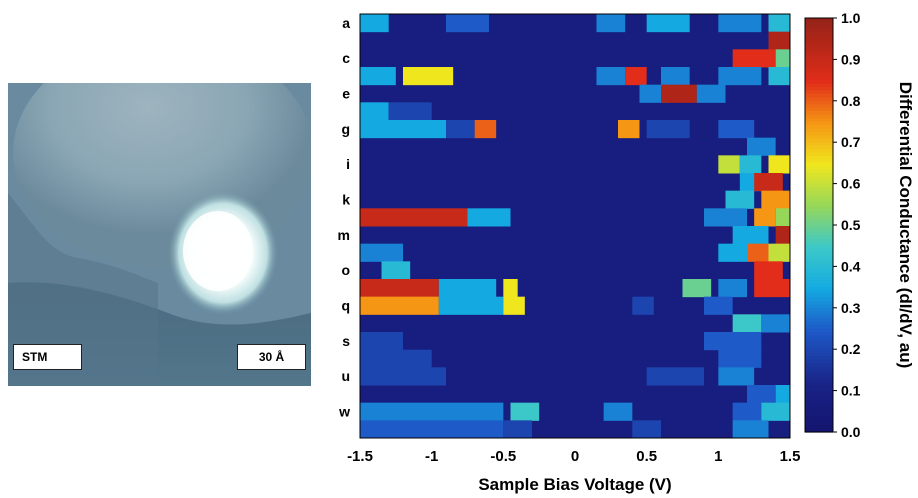 Image resolution: width=918 pixels, height=498 pixels. Describe the element at coordinates (345, 129) in the screenshot. I see `row-label-g: g` at that location.